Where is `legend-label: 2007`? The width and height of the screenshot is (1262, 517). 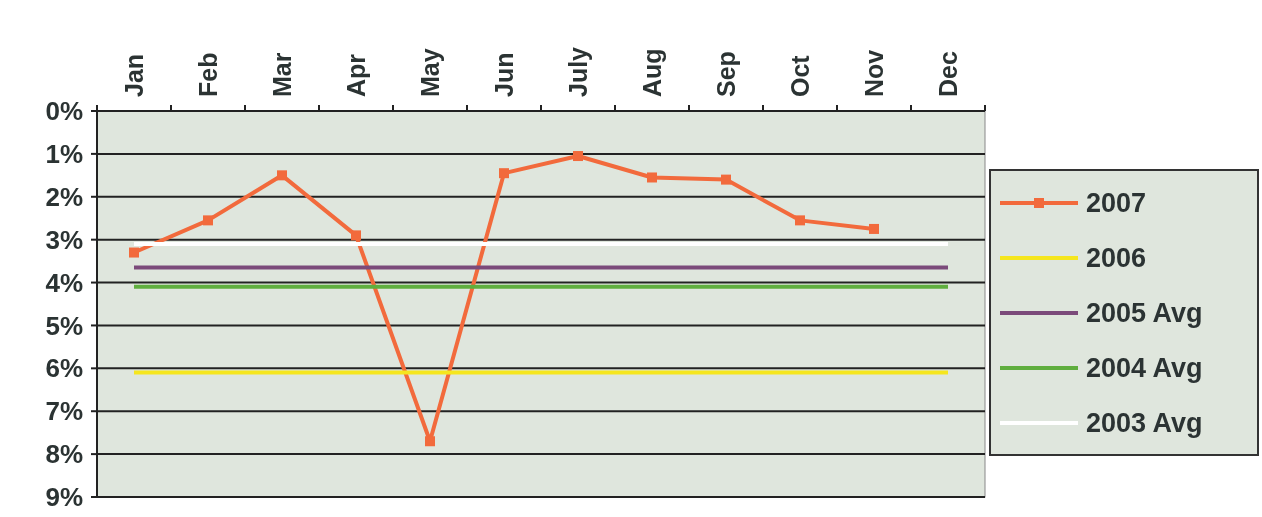 legend-label: 2007 is located at coordinates (1116, 203).